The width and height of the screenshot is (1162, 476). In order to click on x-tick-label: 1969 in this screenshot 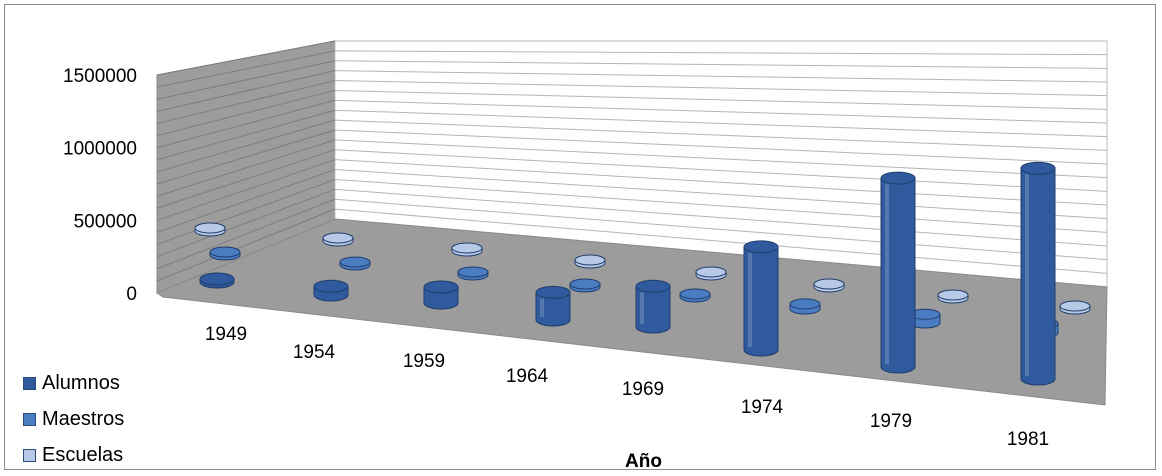, I will do `click(643, 389)`.